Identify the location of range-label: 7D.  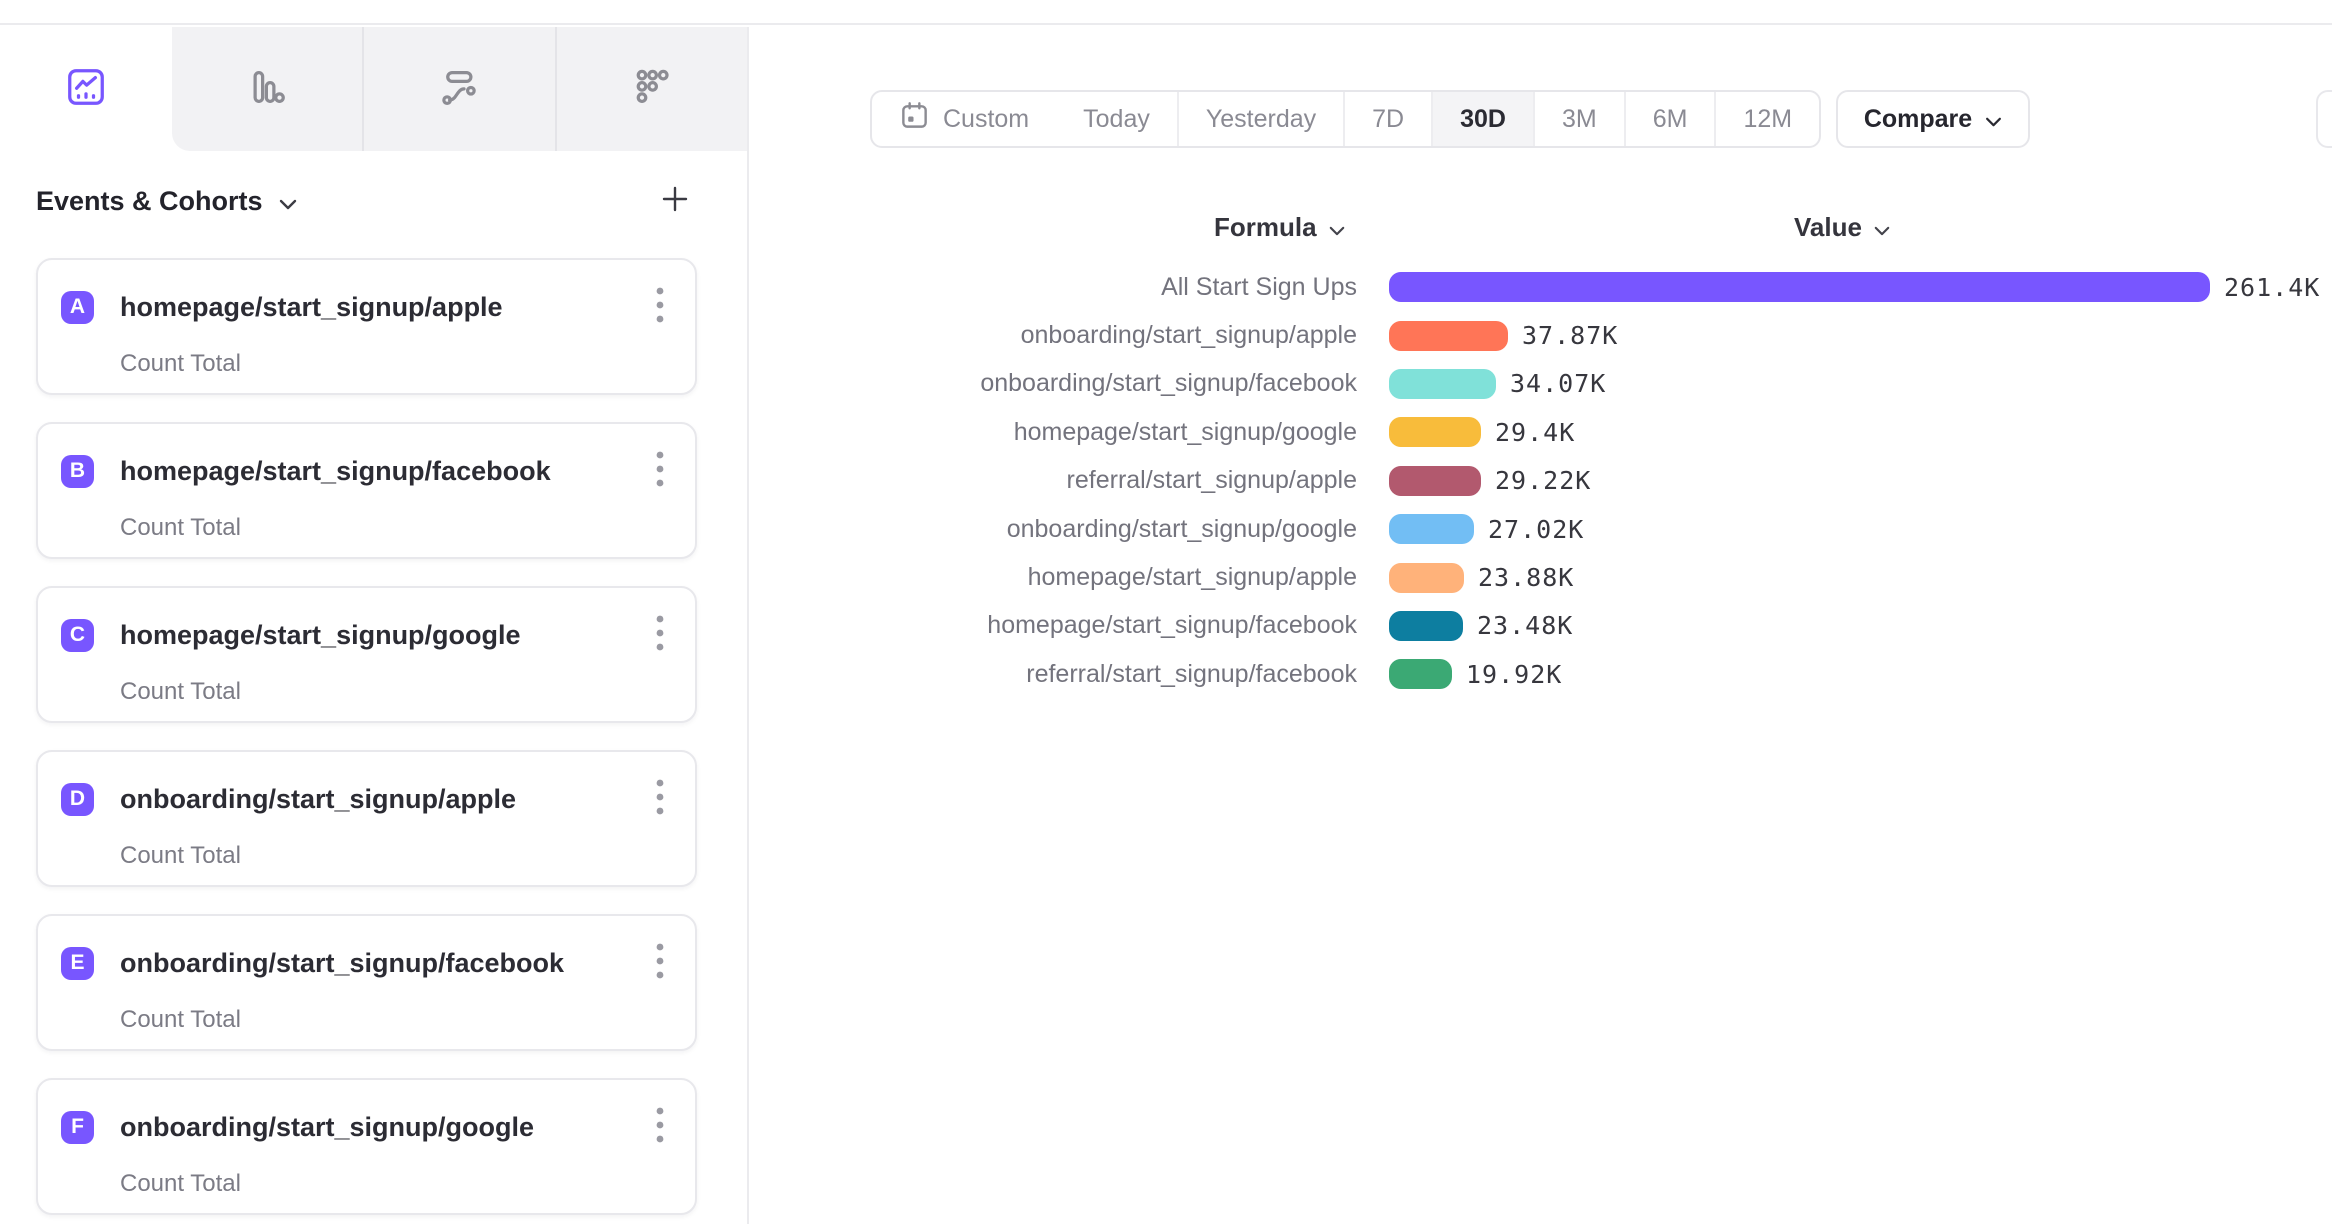
(1388, 118).